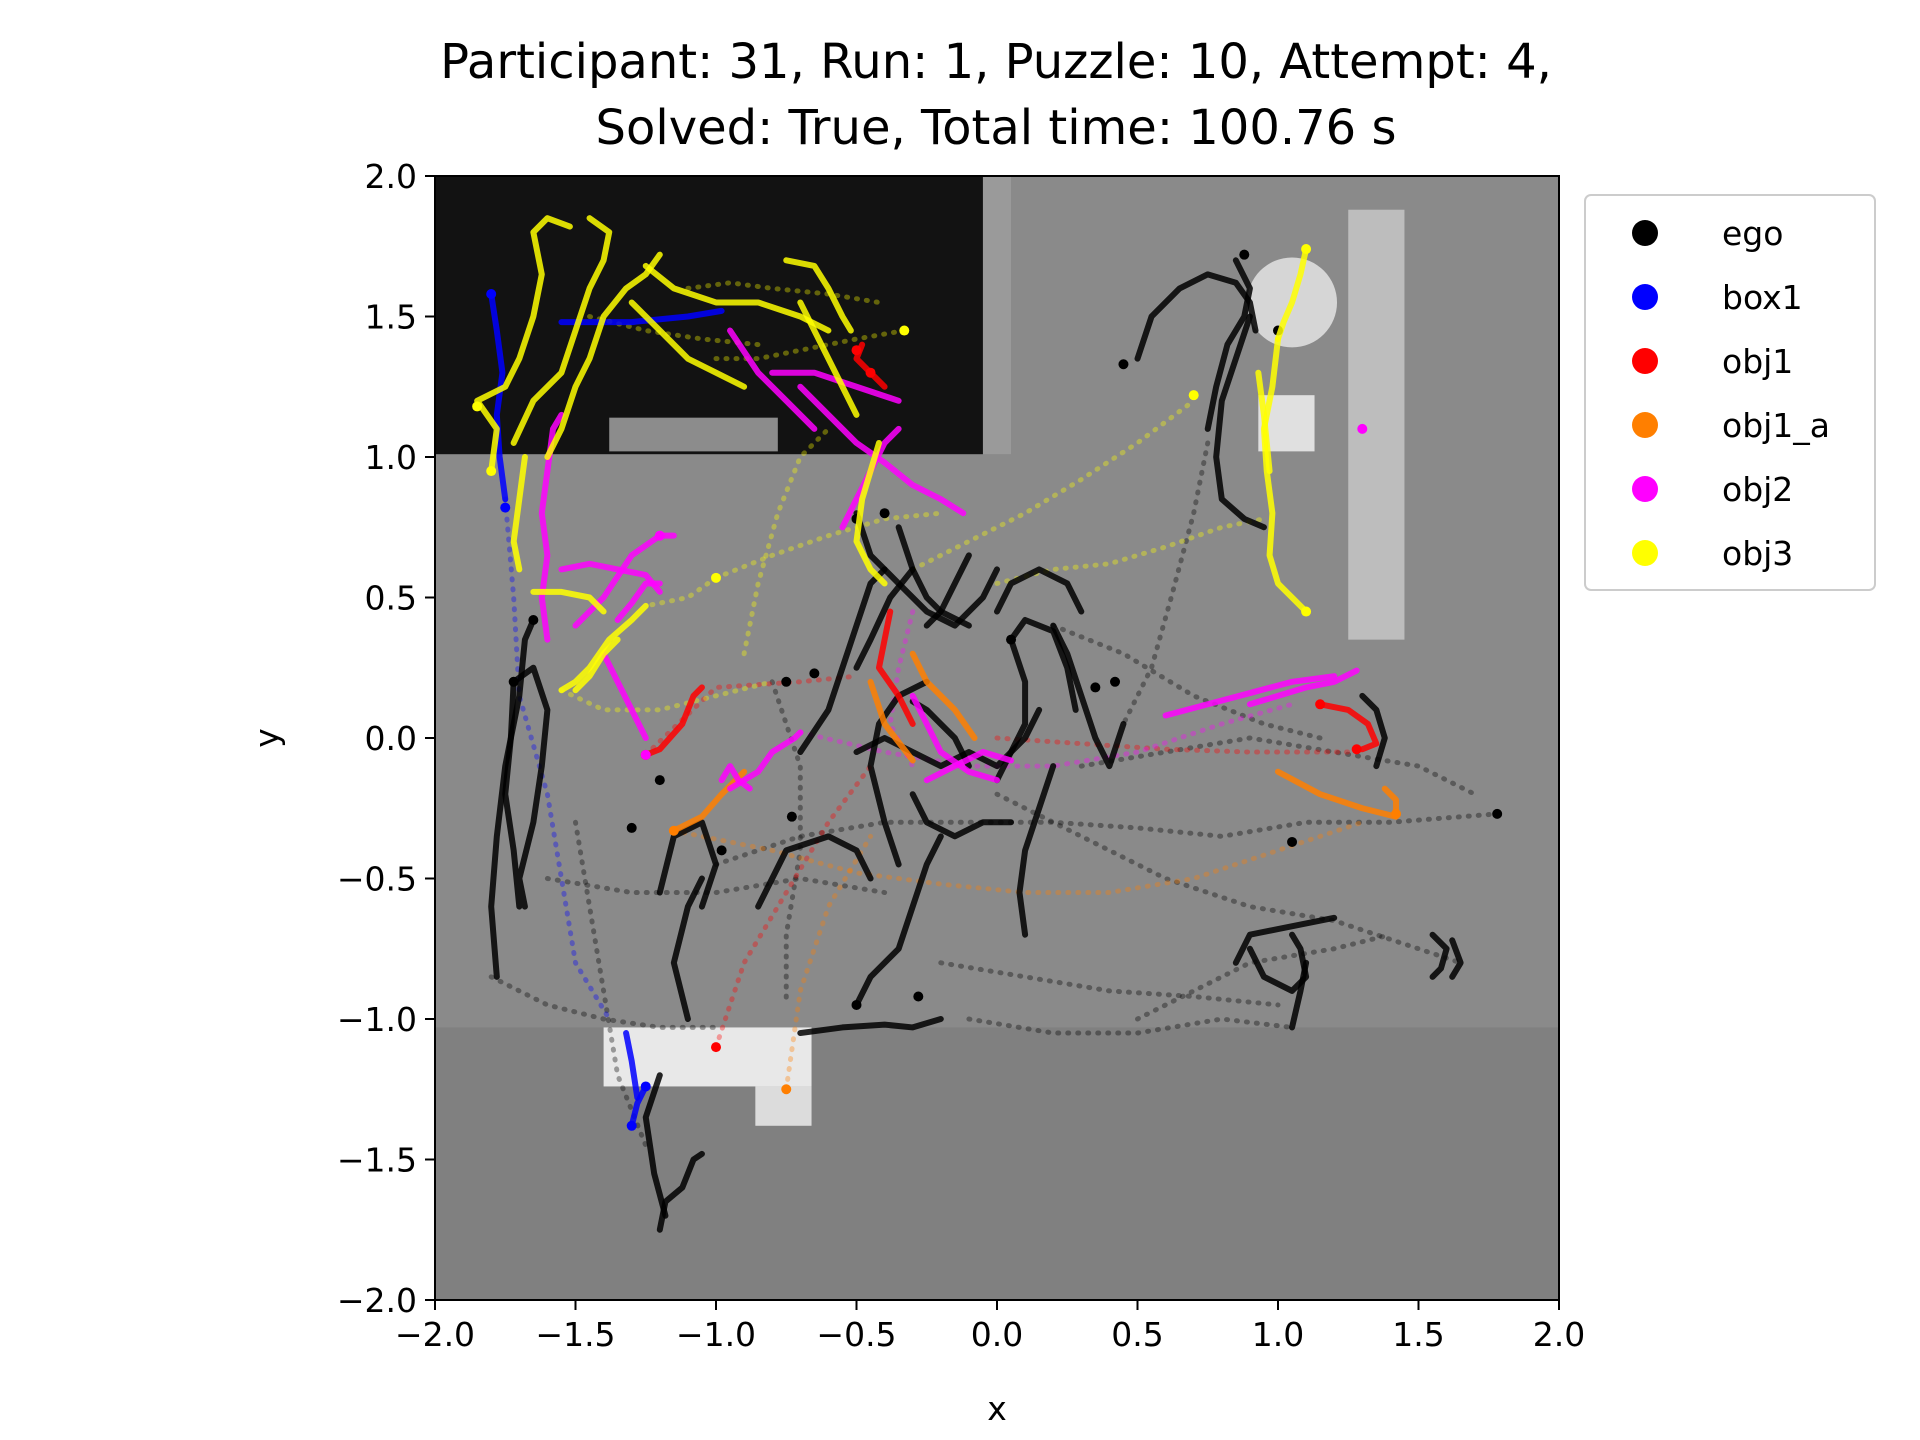 The width and height of the screenshot is (1920, 1440). I want to click on y-tick-label: −1.5, so click(377, 1160).